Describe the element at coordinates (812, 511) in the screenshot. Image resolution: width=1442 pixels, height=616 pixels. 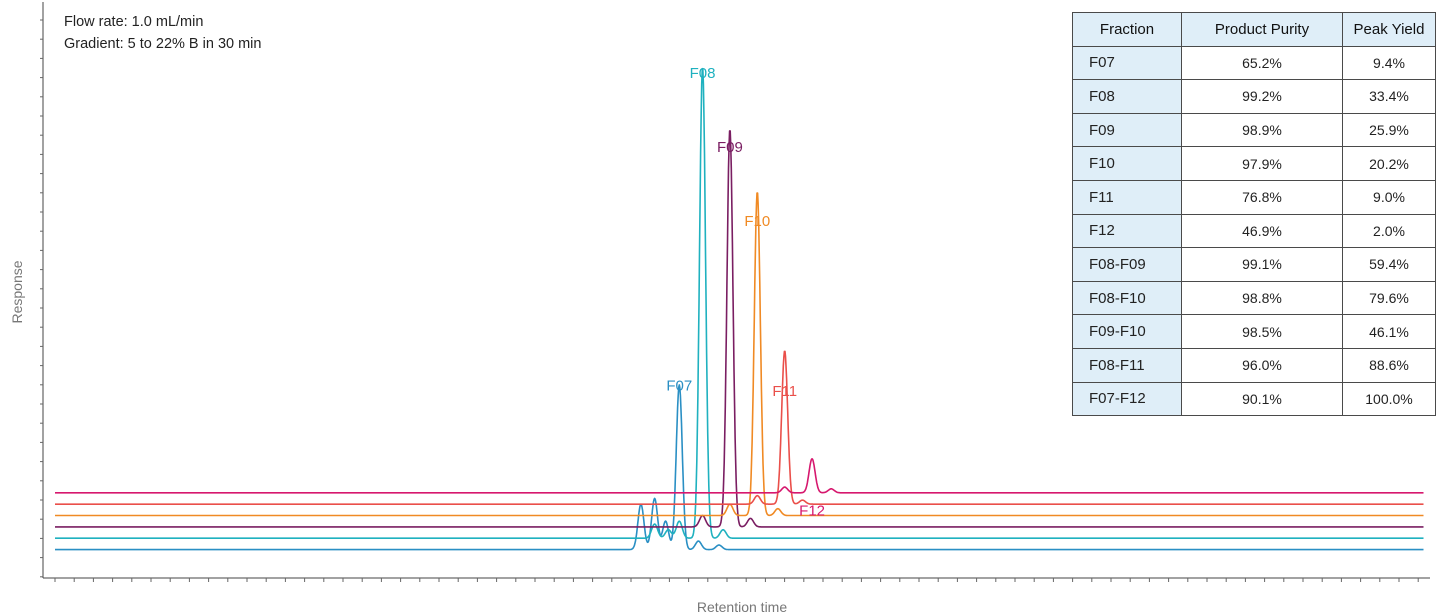
I see `peak-label-f12: F12` at that location.